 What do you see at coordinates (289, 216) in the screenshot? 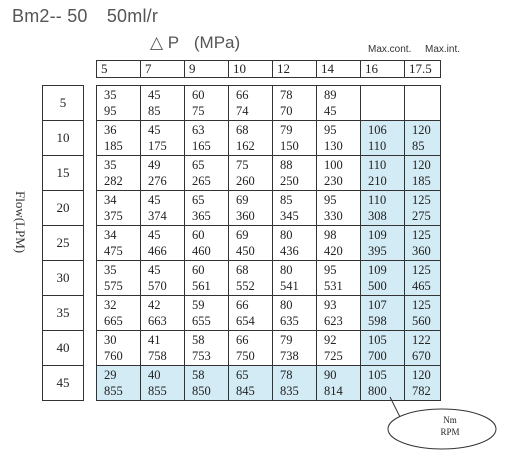
I see `speed-value: 345` at bounding box center [289, 216].